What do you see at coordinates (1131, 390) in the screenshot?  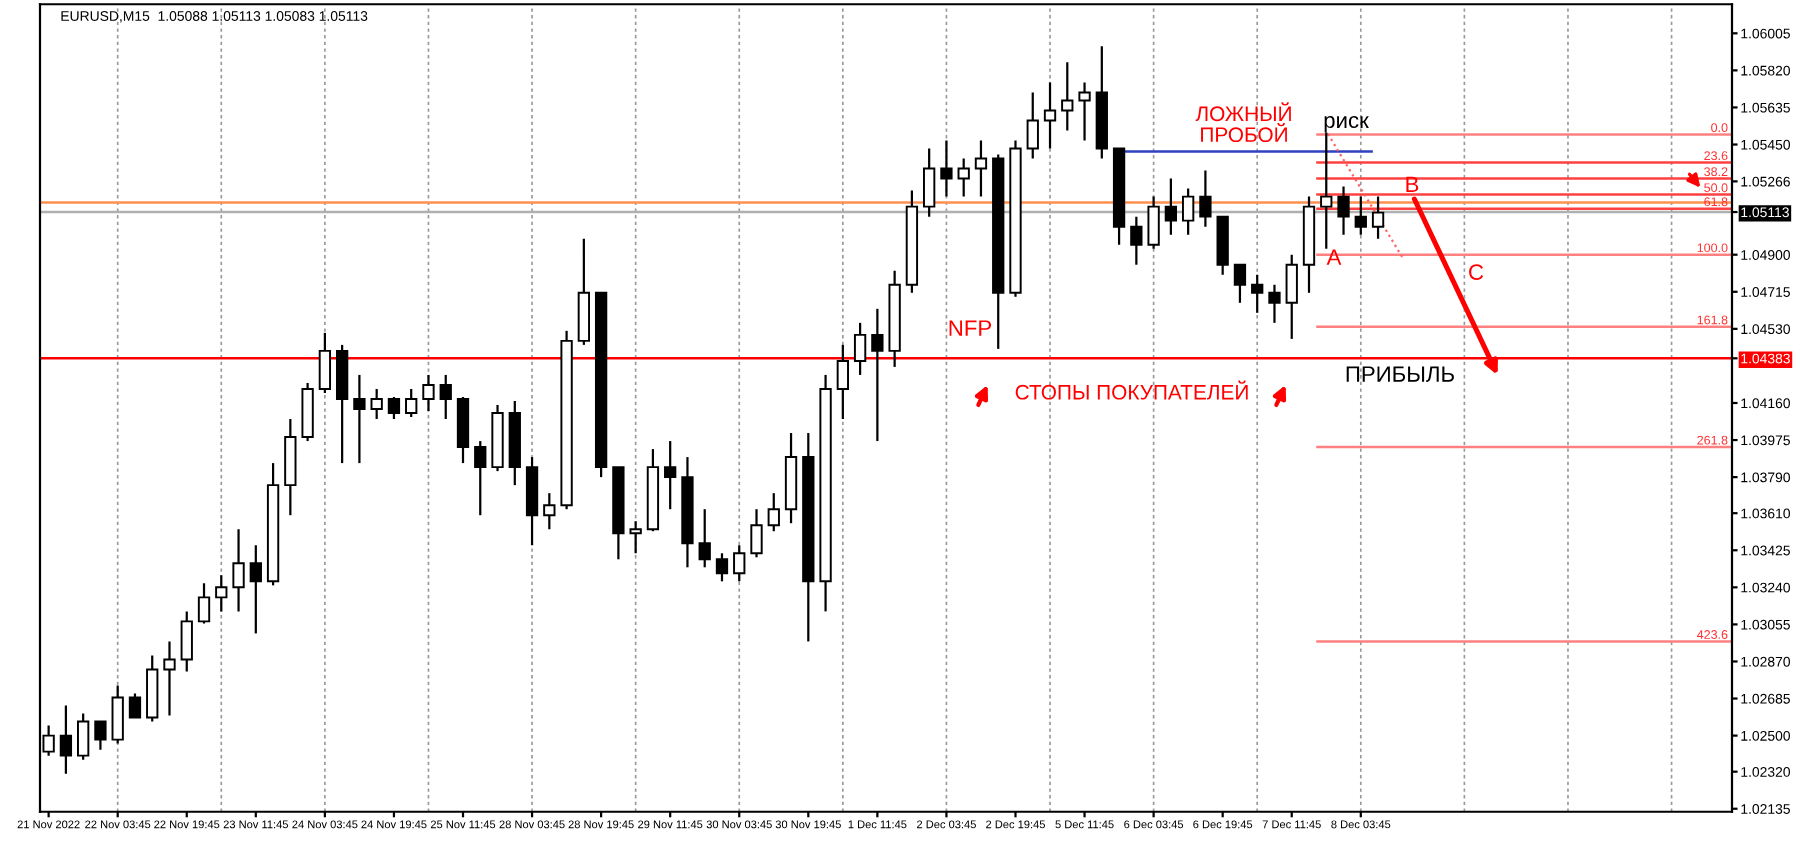 I see `annotation: СТОПЫ ПОКУПАТЕЛЕЙ` at bounding box center [1131, 390].